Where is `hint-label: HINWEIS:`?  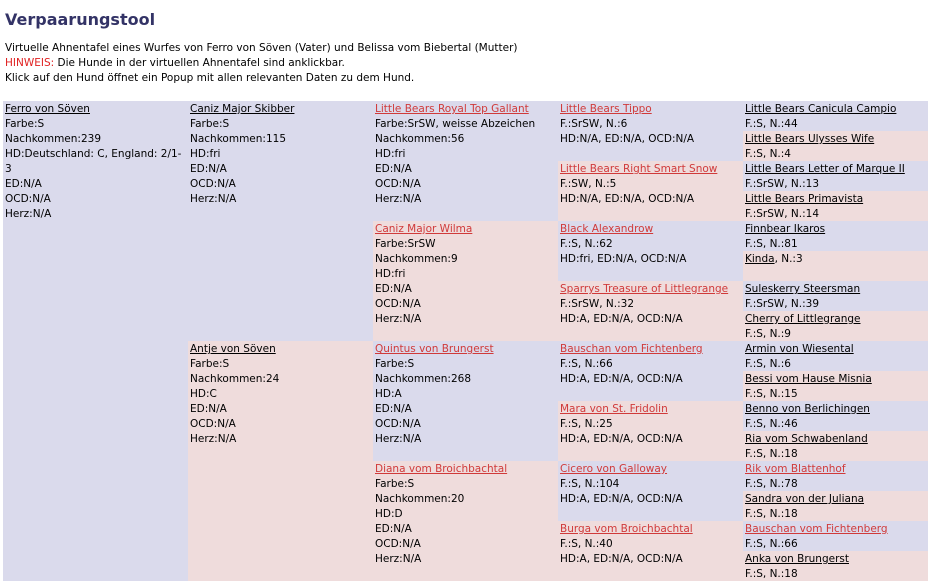
hint-label: HINWEIS: is located at coordinates (30, 63).